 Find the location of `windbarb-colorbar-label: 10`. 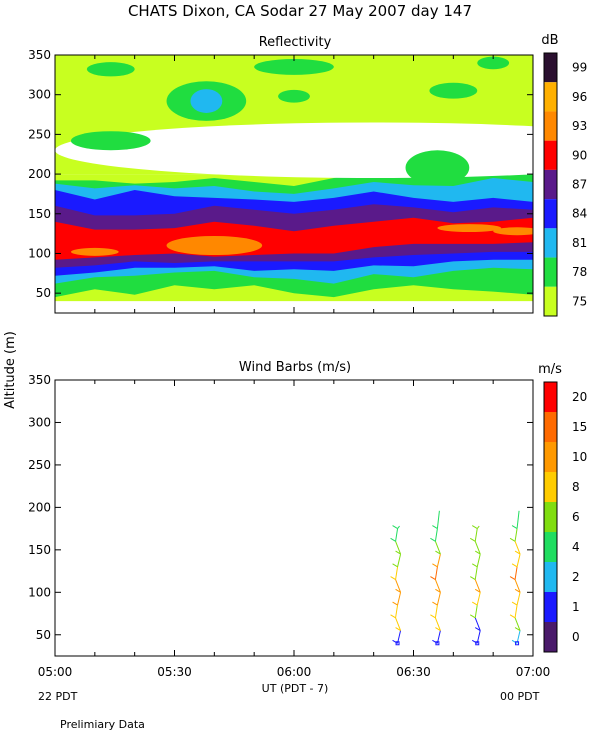

windbarb-colorbar-label: 10 is located at coordinates (579, 457).